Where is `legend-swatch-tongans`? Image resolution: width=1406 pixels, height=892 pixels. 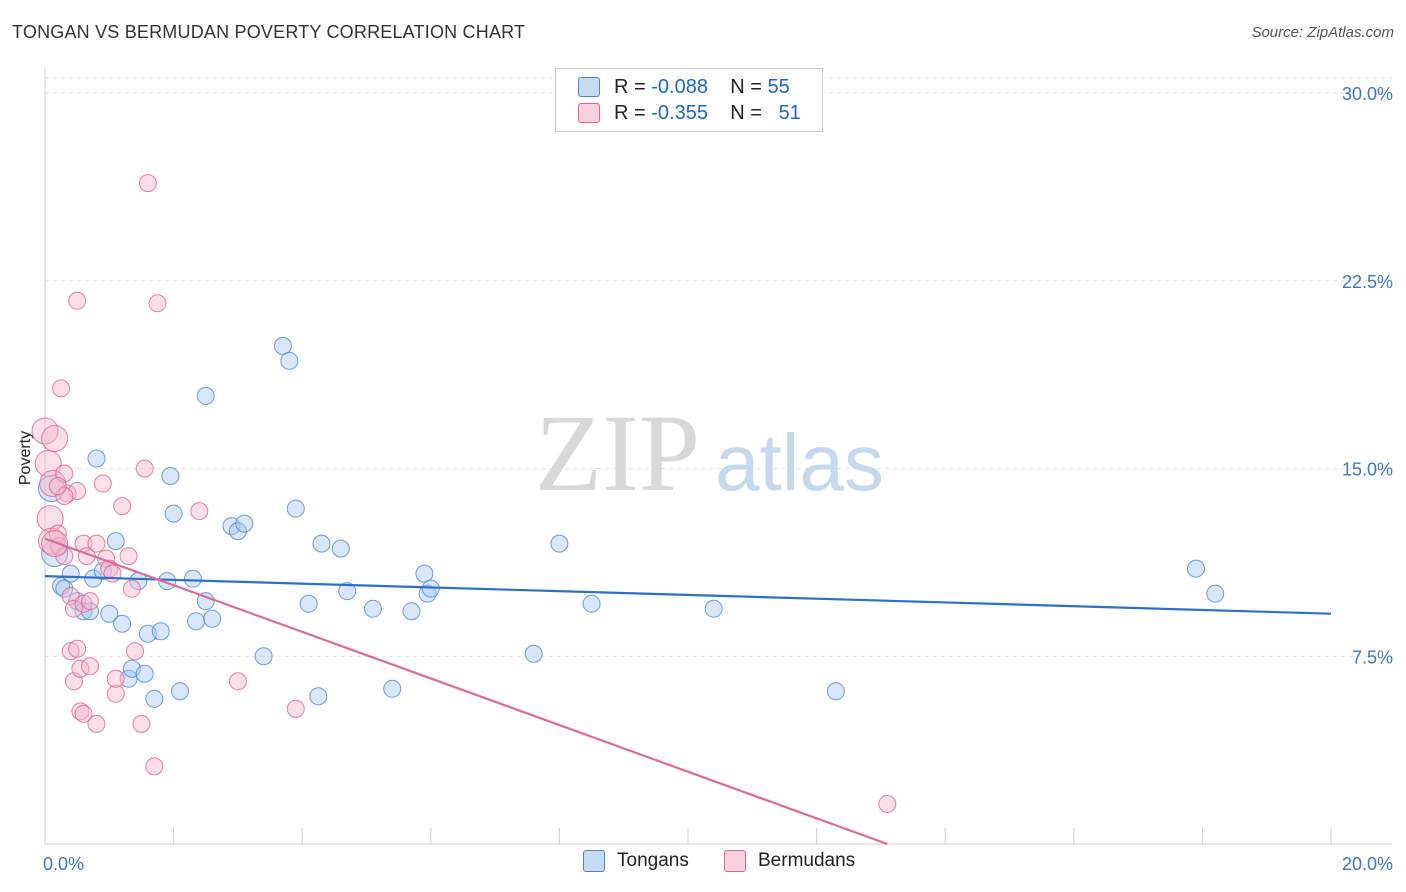
legend-swatch-tongans is located at coordinates (594, 861).